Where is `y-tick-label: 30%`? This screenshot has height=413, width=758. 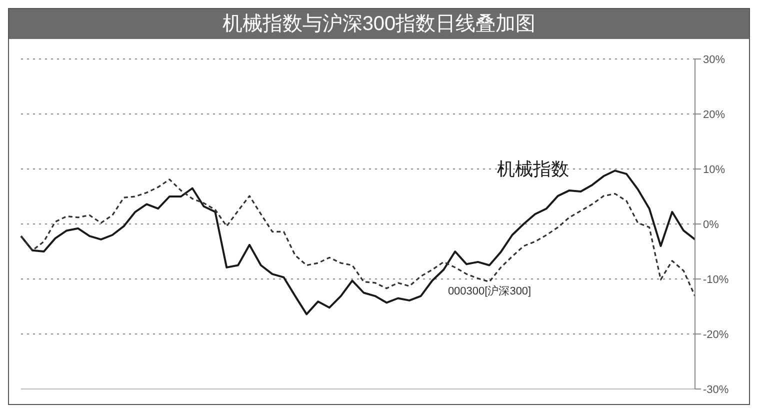 y-tick-label: 30% is located at coordinates (714, 60).